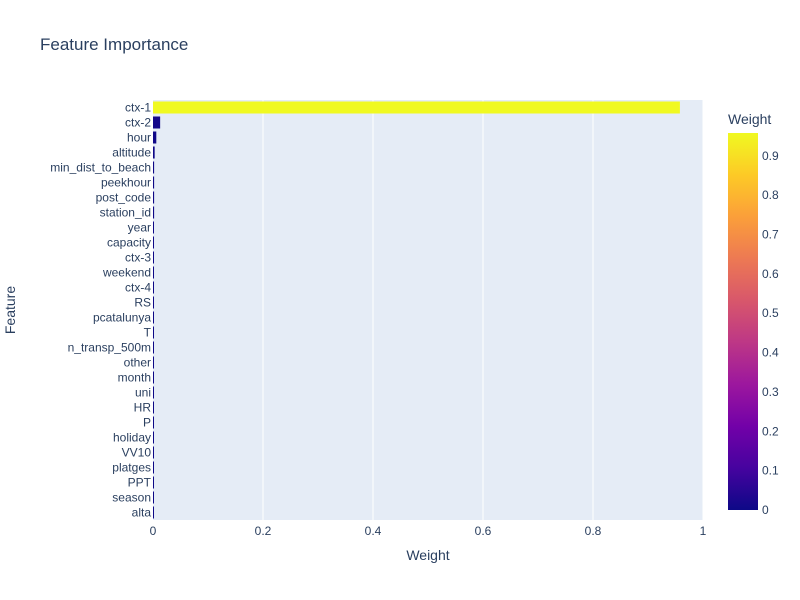 The width and height of the screenshot is (800, 600). I want to click on y-axis-title: Feature, so click(10, 310).